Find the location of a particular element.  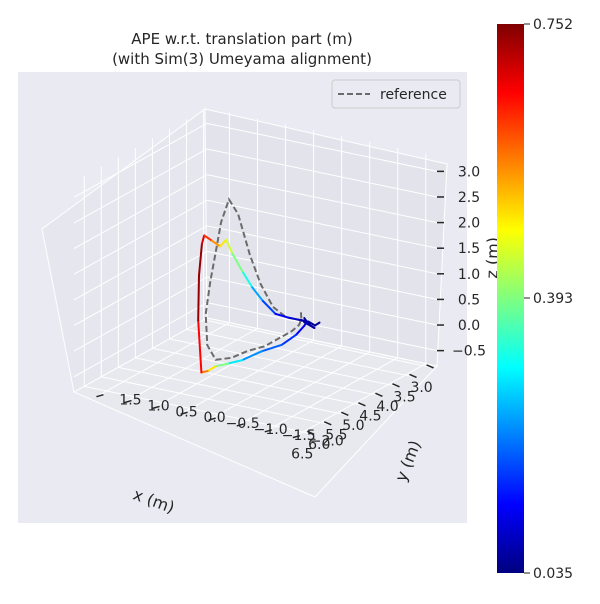

y-tick-label-3: −0.5 is located at coordinates (243, 424).